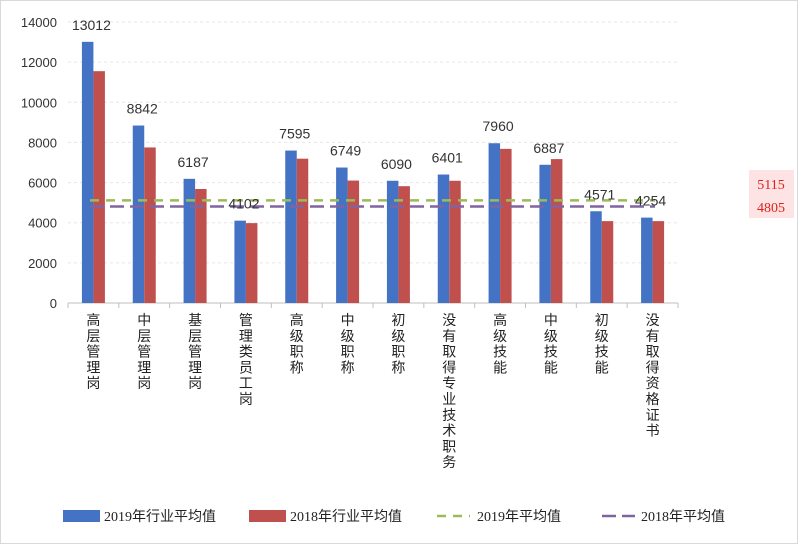 This screenshot has width=800, height=546. What do you see at coordinates (42, 183) in the screenshot?
I see `y-tick-label: 6000` at bounding box center [42, 183].